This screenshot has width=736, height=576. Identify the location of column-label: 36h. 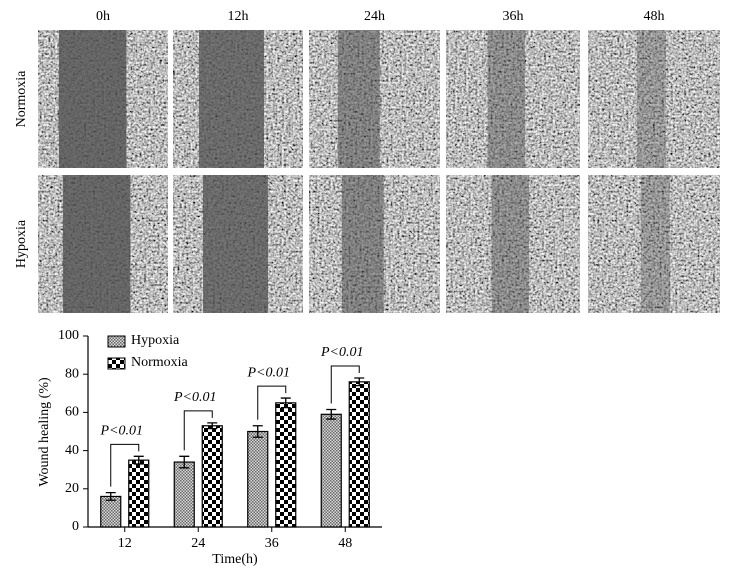
(513, 16).